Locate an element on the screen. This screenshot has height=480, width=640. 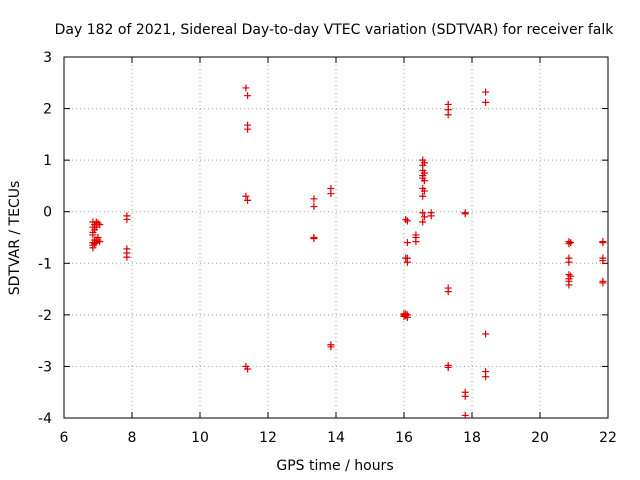
x-tick-label: 14 is located at coordinates (336, 438).